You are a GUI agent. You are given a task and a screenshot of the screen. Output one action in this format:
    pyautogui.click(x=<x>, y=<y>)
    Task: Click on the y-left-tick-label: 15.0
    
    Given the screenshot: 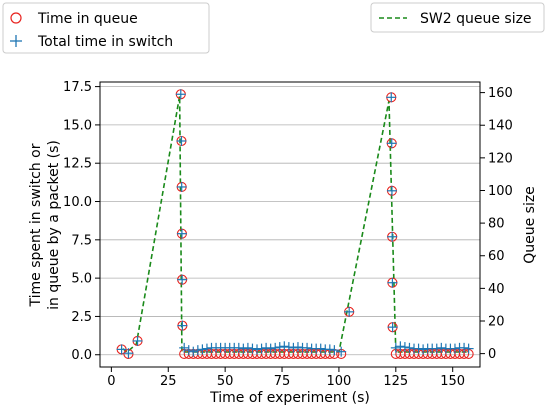 What is the action you would take?
    pyautogui.click(x=77, y=125)
    